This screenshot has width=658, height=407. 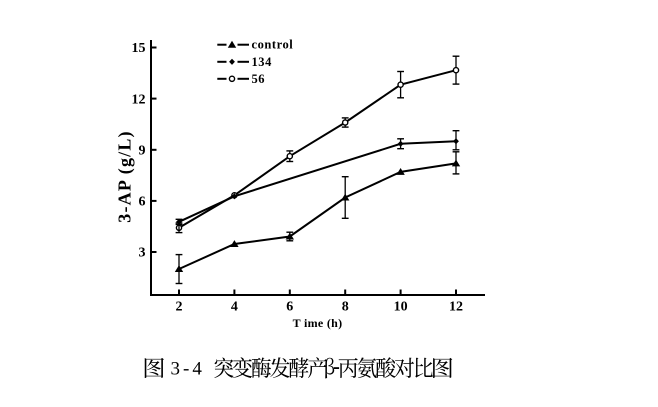 What do you see at coordinates (273, 45) in the screenshot?
I see `svg-text: control` at bounding box center [273, 45].